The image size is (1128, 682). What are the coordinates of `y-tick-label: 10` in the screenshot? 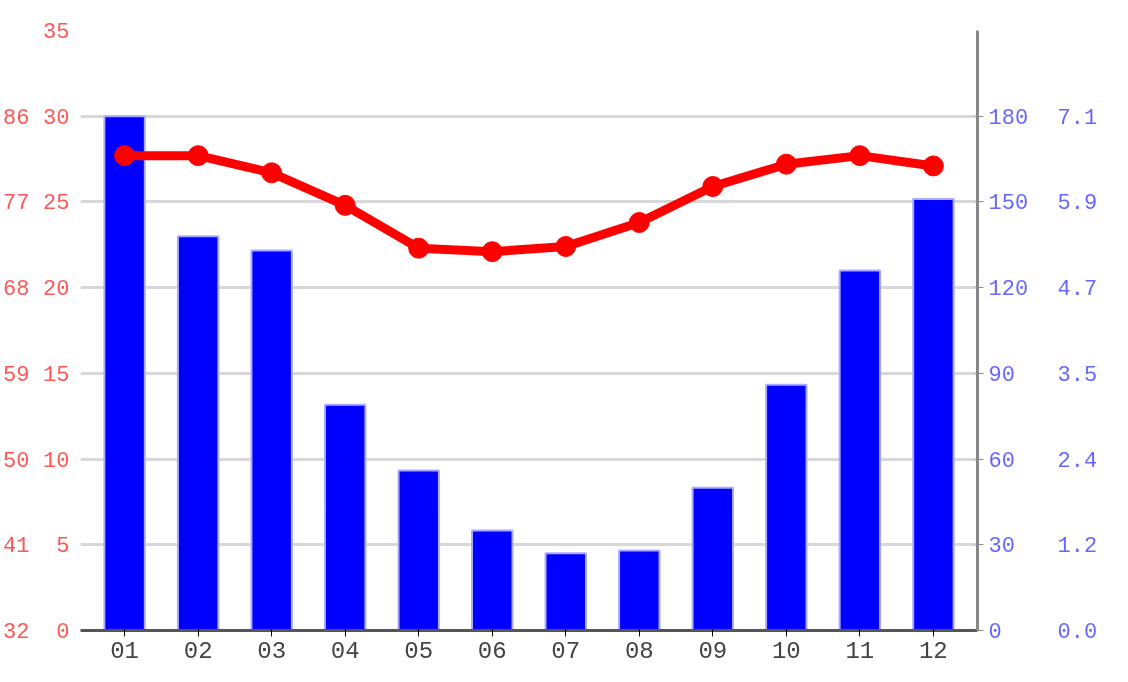 It's located at (56, 461).